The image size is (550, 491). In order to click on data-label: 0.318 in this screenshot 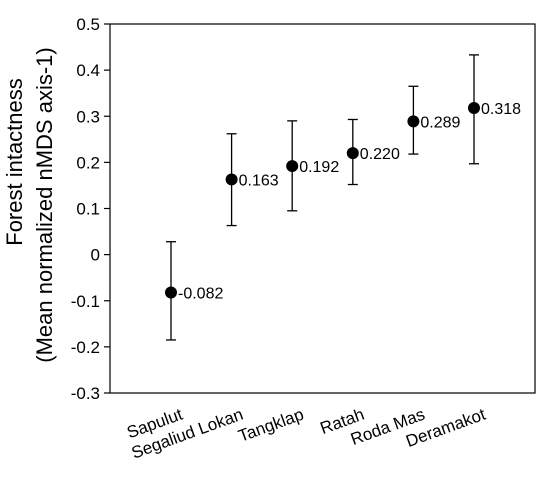, I will do `click(501, 109)`.